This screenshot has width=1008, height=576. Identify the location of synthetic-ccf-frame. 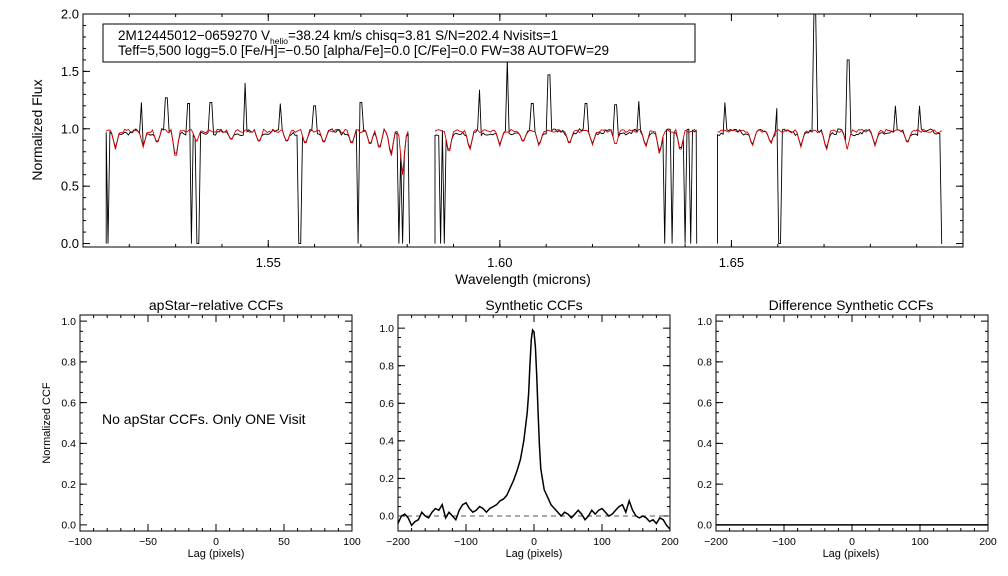
(534, 423).